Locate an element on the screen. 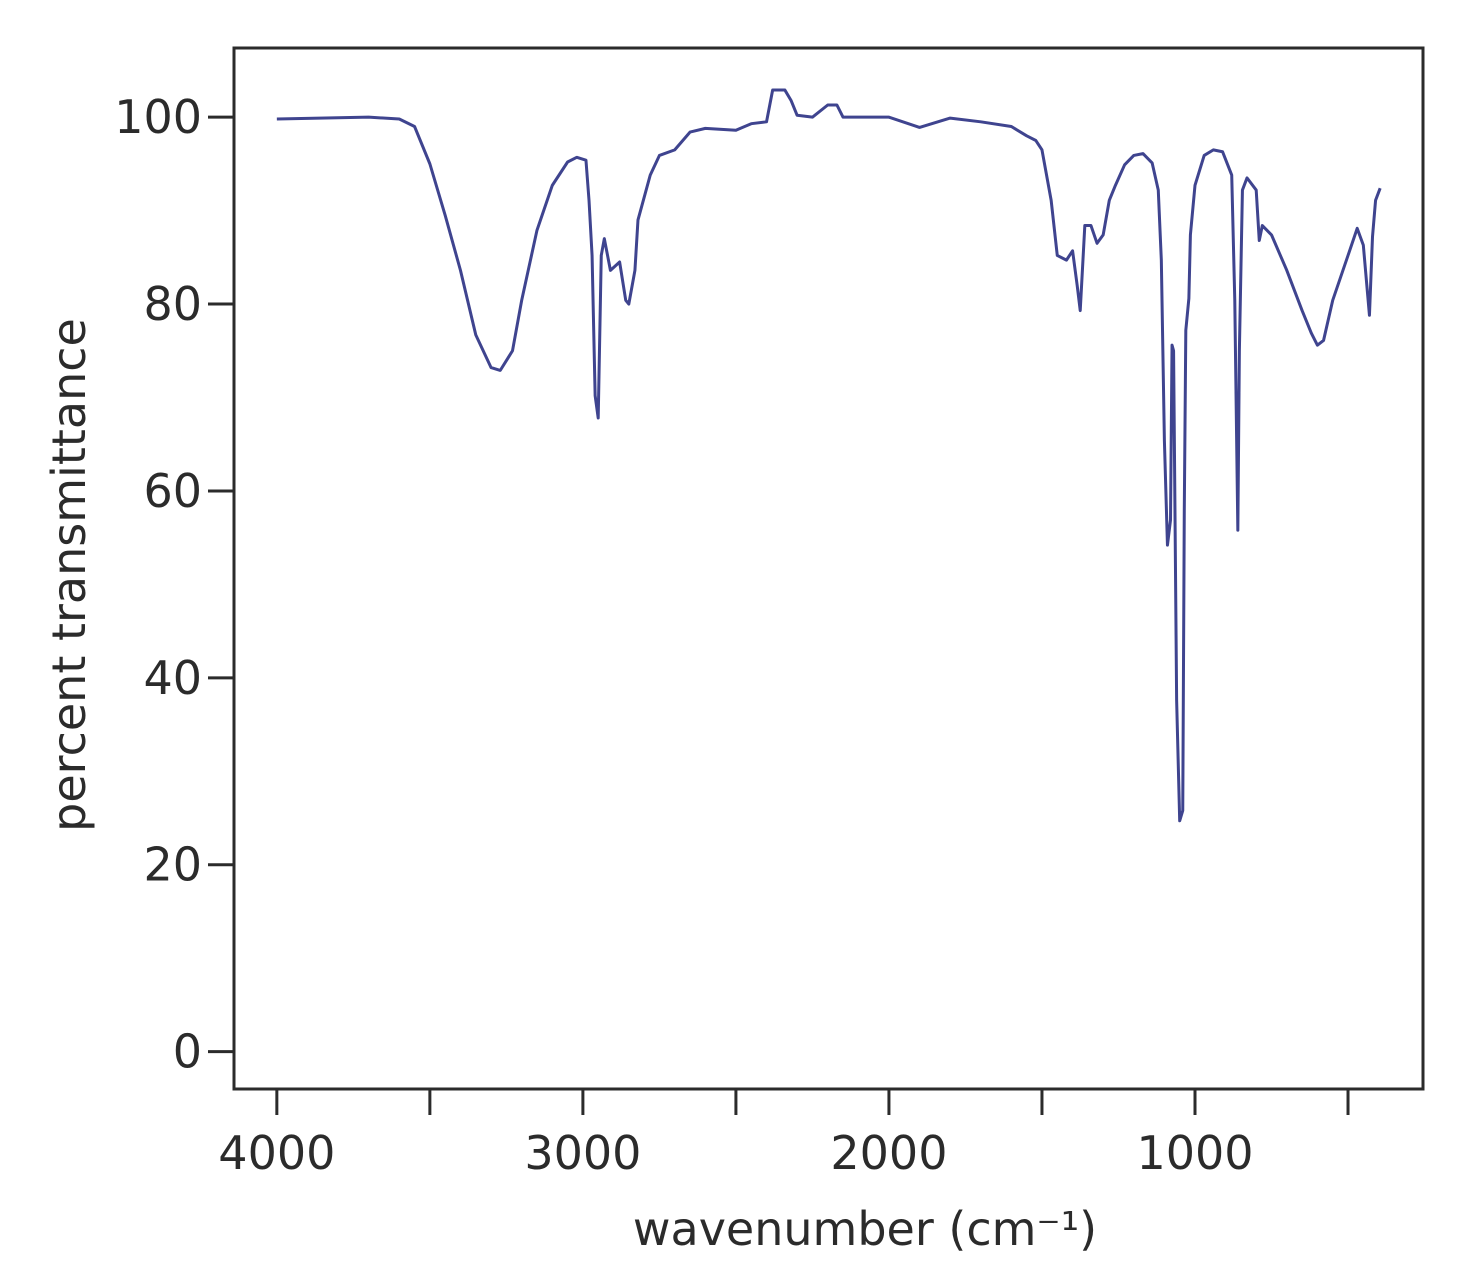  y-tick-label: 80 is located at coordinates (172, 304).